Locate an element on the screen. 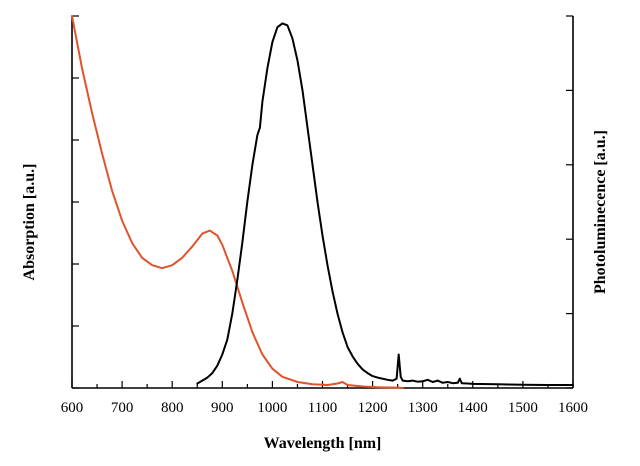 The height and width of the screenshot is (466, 640). x-tick-label: 1400 is located at coordinates (473, 408).